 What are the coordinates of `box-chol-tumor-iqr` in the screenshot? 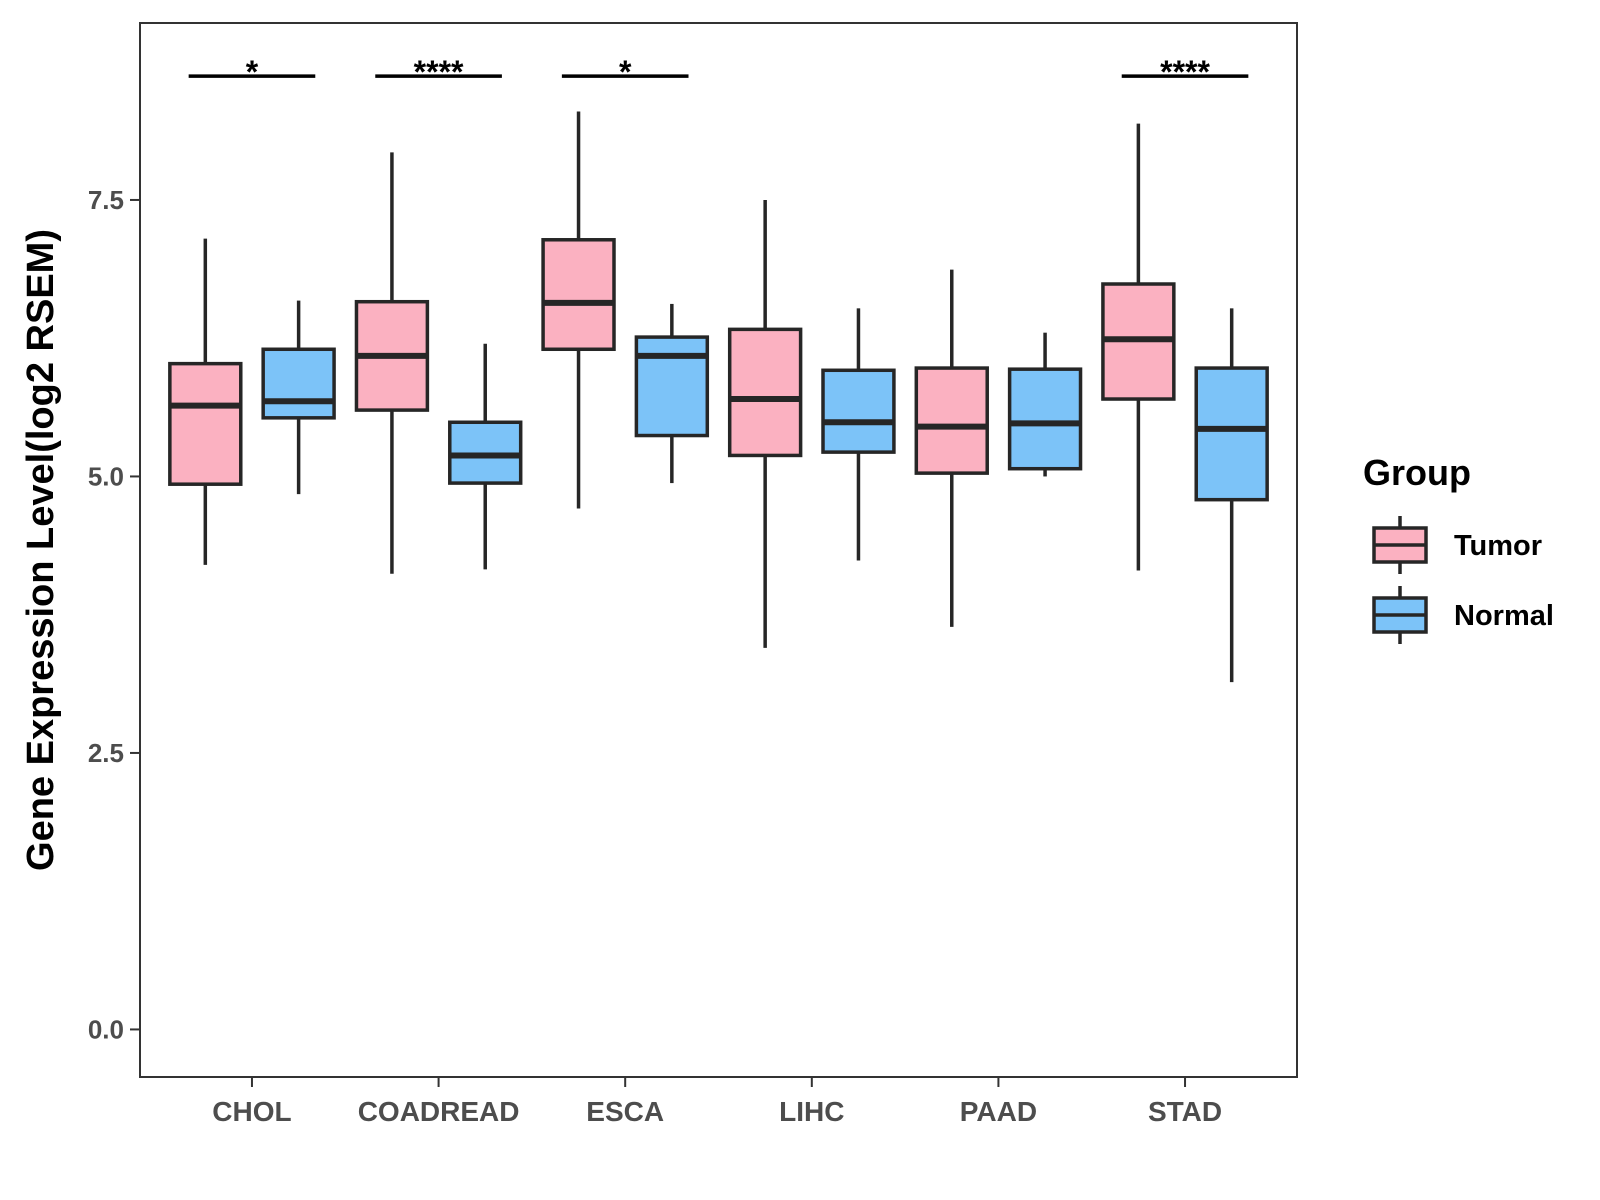 It's located at (205, 423).